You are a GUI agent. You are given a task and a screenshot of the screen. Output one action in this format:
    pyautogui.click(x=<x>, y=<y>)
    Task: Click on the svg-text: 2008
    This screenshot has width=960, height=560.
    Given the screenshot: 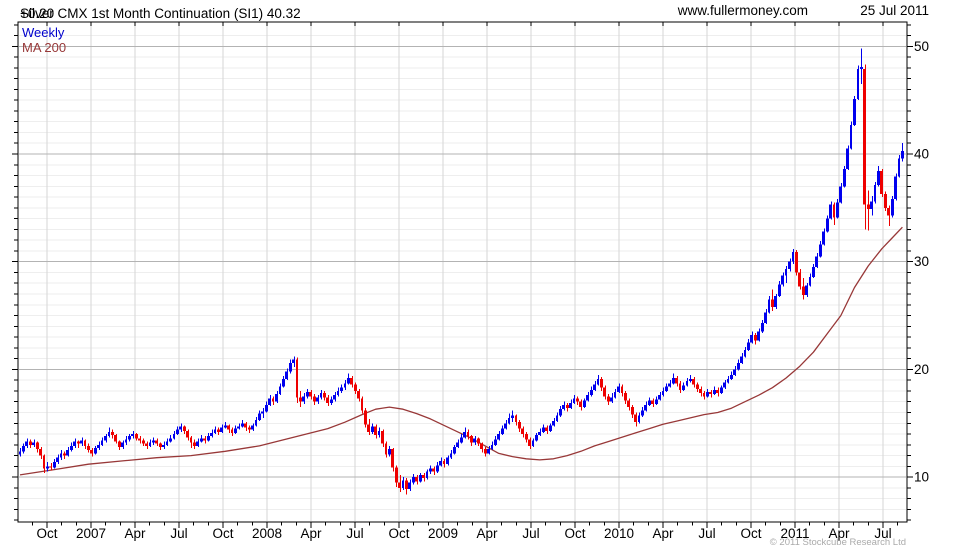 What is the action you would take?
    pyautogui.click(x=267, y=533)
    